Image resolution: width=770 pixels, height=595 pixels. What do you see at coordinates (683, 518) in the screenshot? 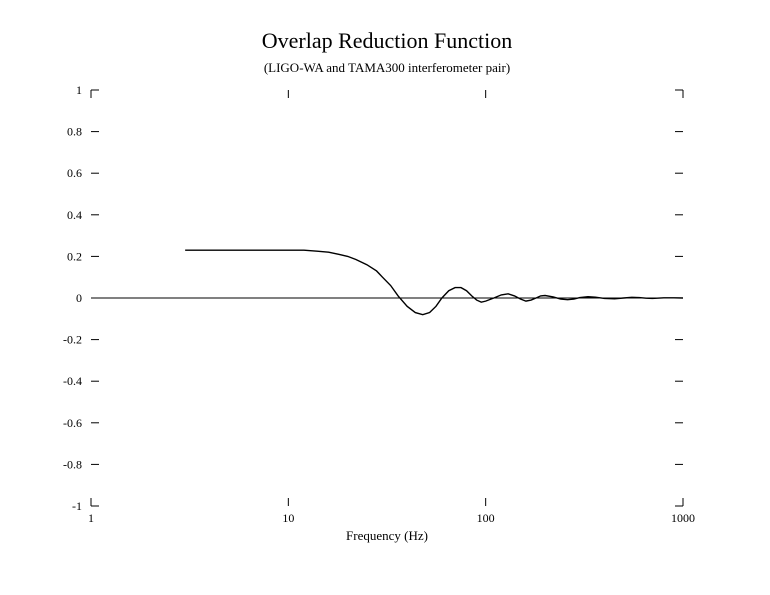
I see `x-tick-label: 1000` at bounding box center [683, 518].